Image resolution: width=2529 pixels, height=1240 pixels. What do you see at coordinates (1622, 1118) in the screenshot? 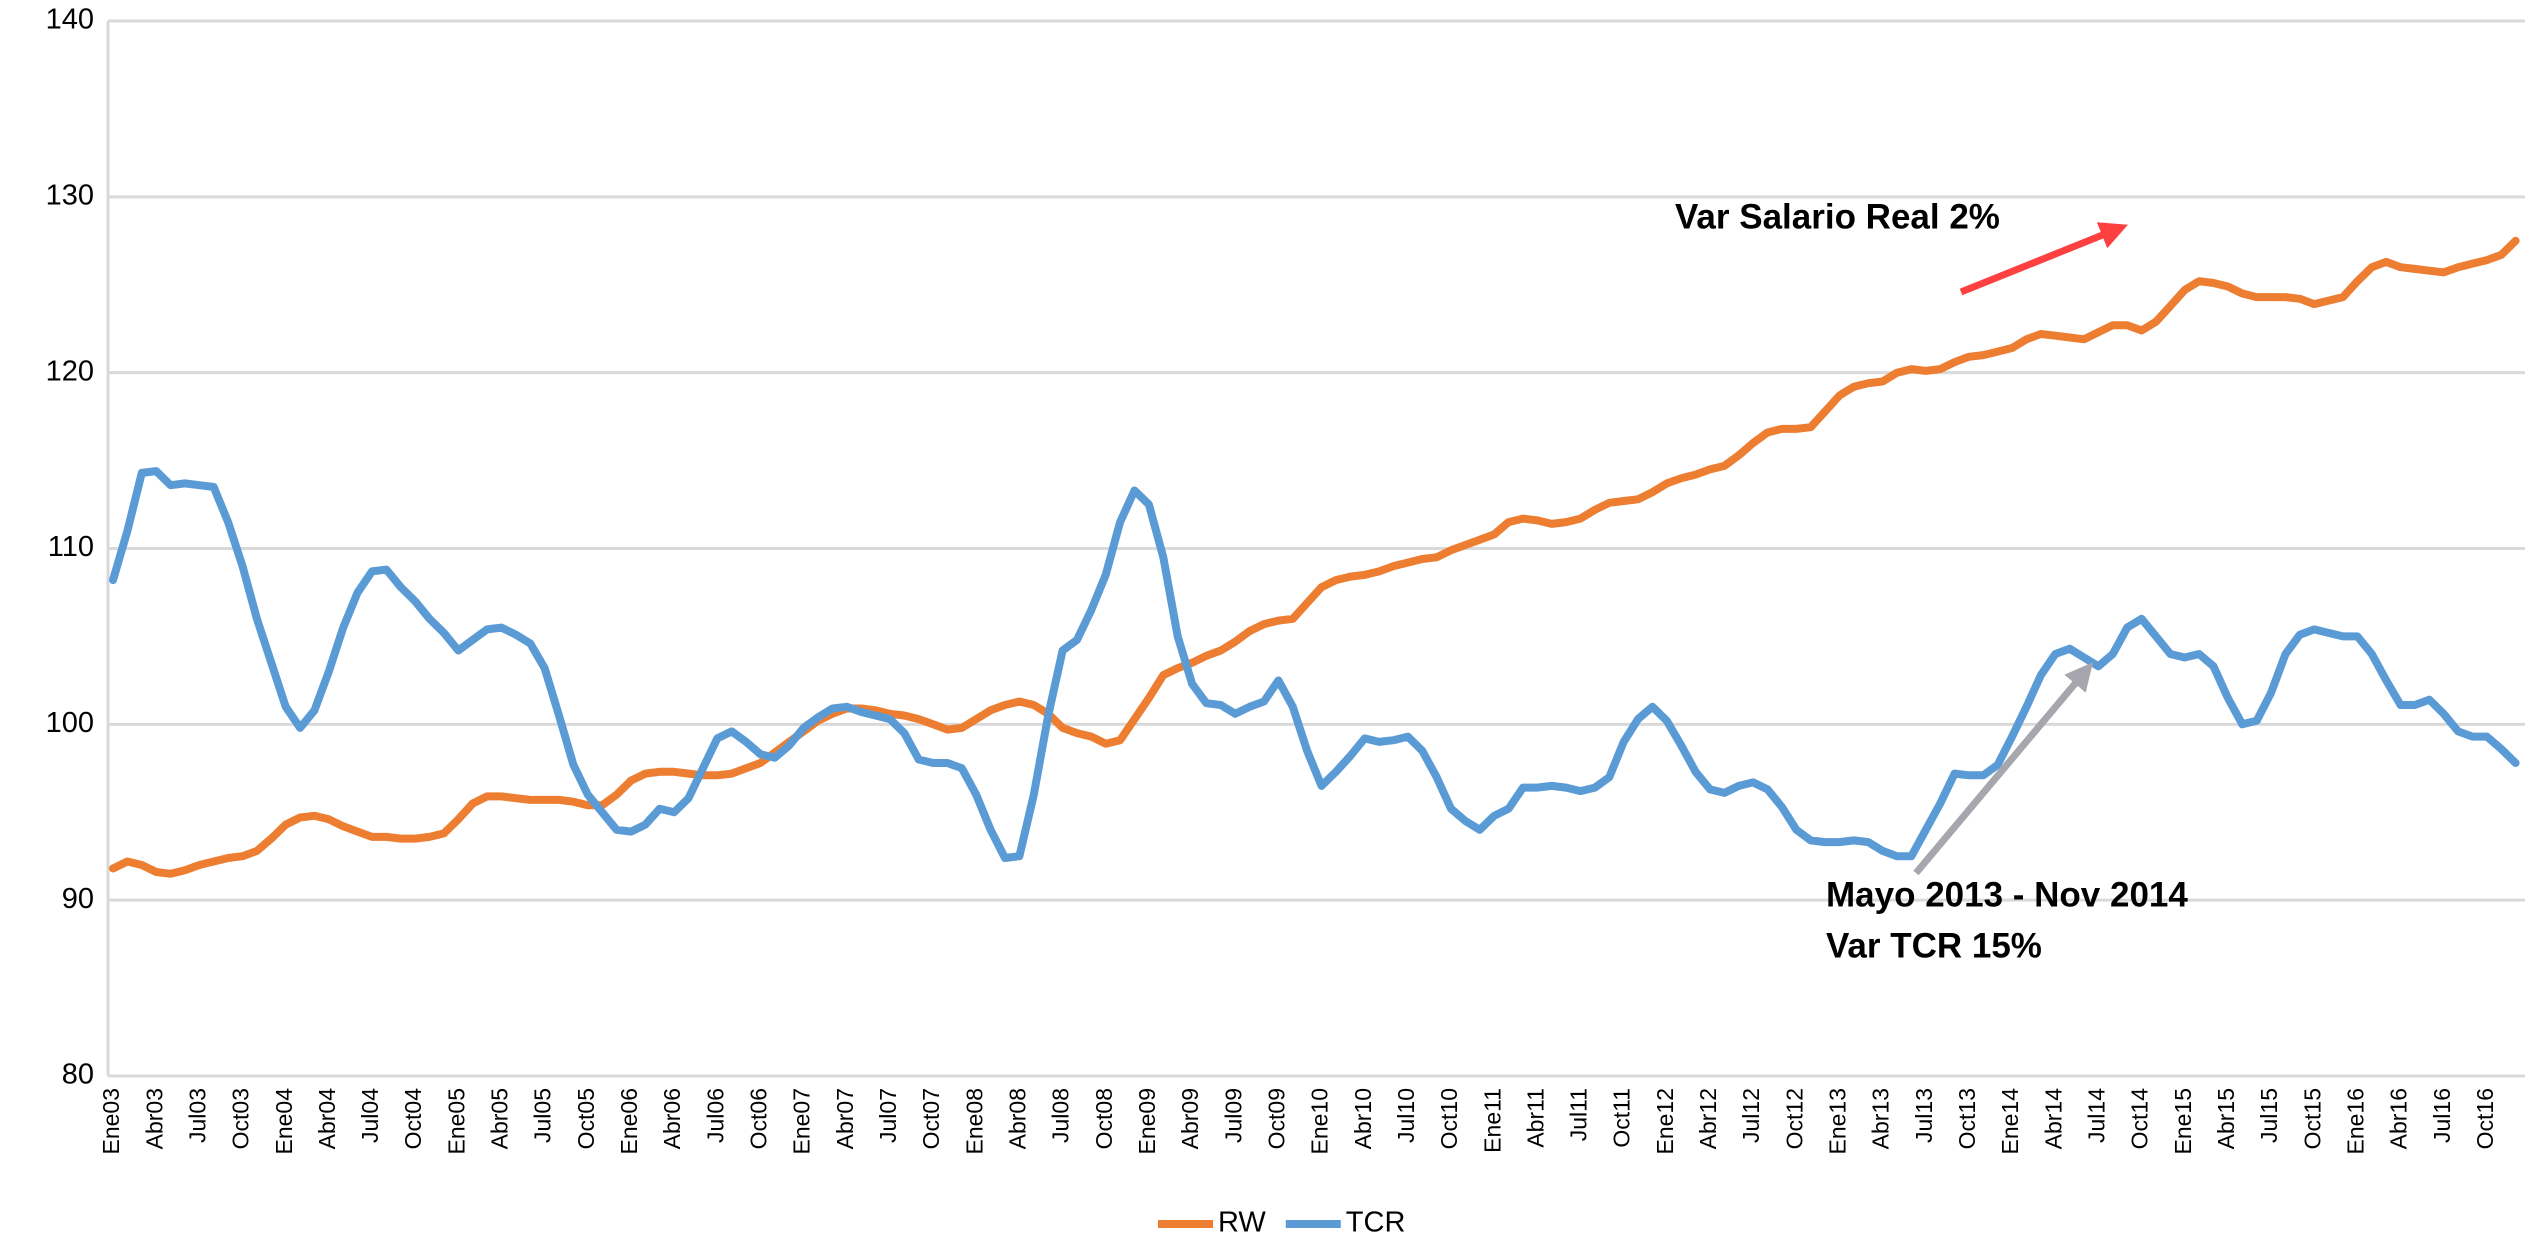
I see `x-tick-label: Oct11` at bounding box center [1622, 1118].